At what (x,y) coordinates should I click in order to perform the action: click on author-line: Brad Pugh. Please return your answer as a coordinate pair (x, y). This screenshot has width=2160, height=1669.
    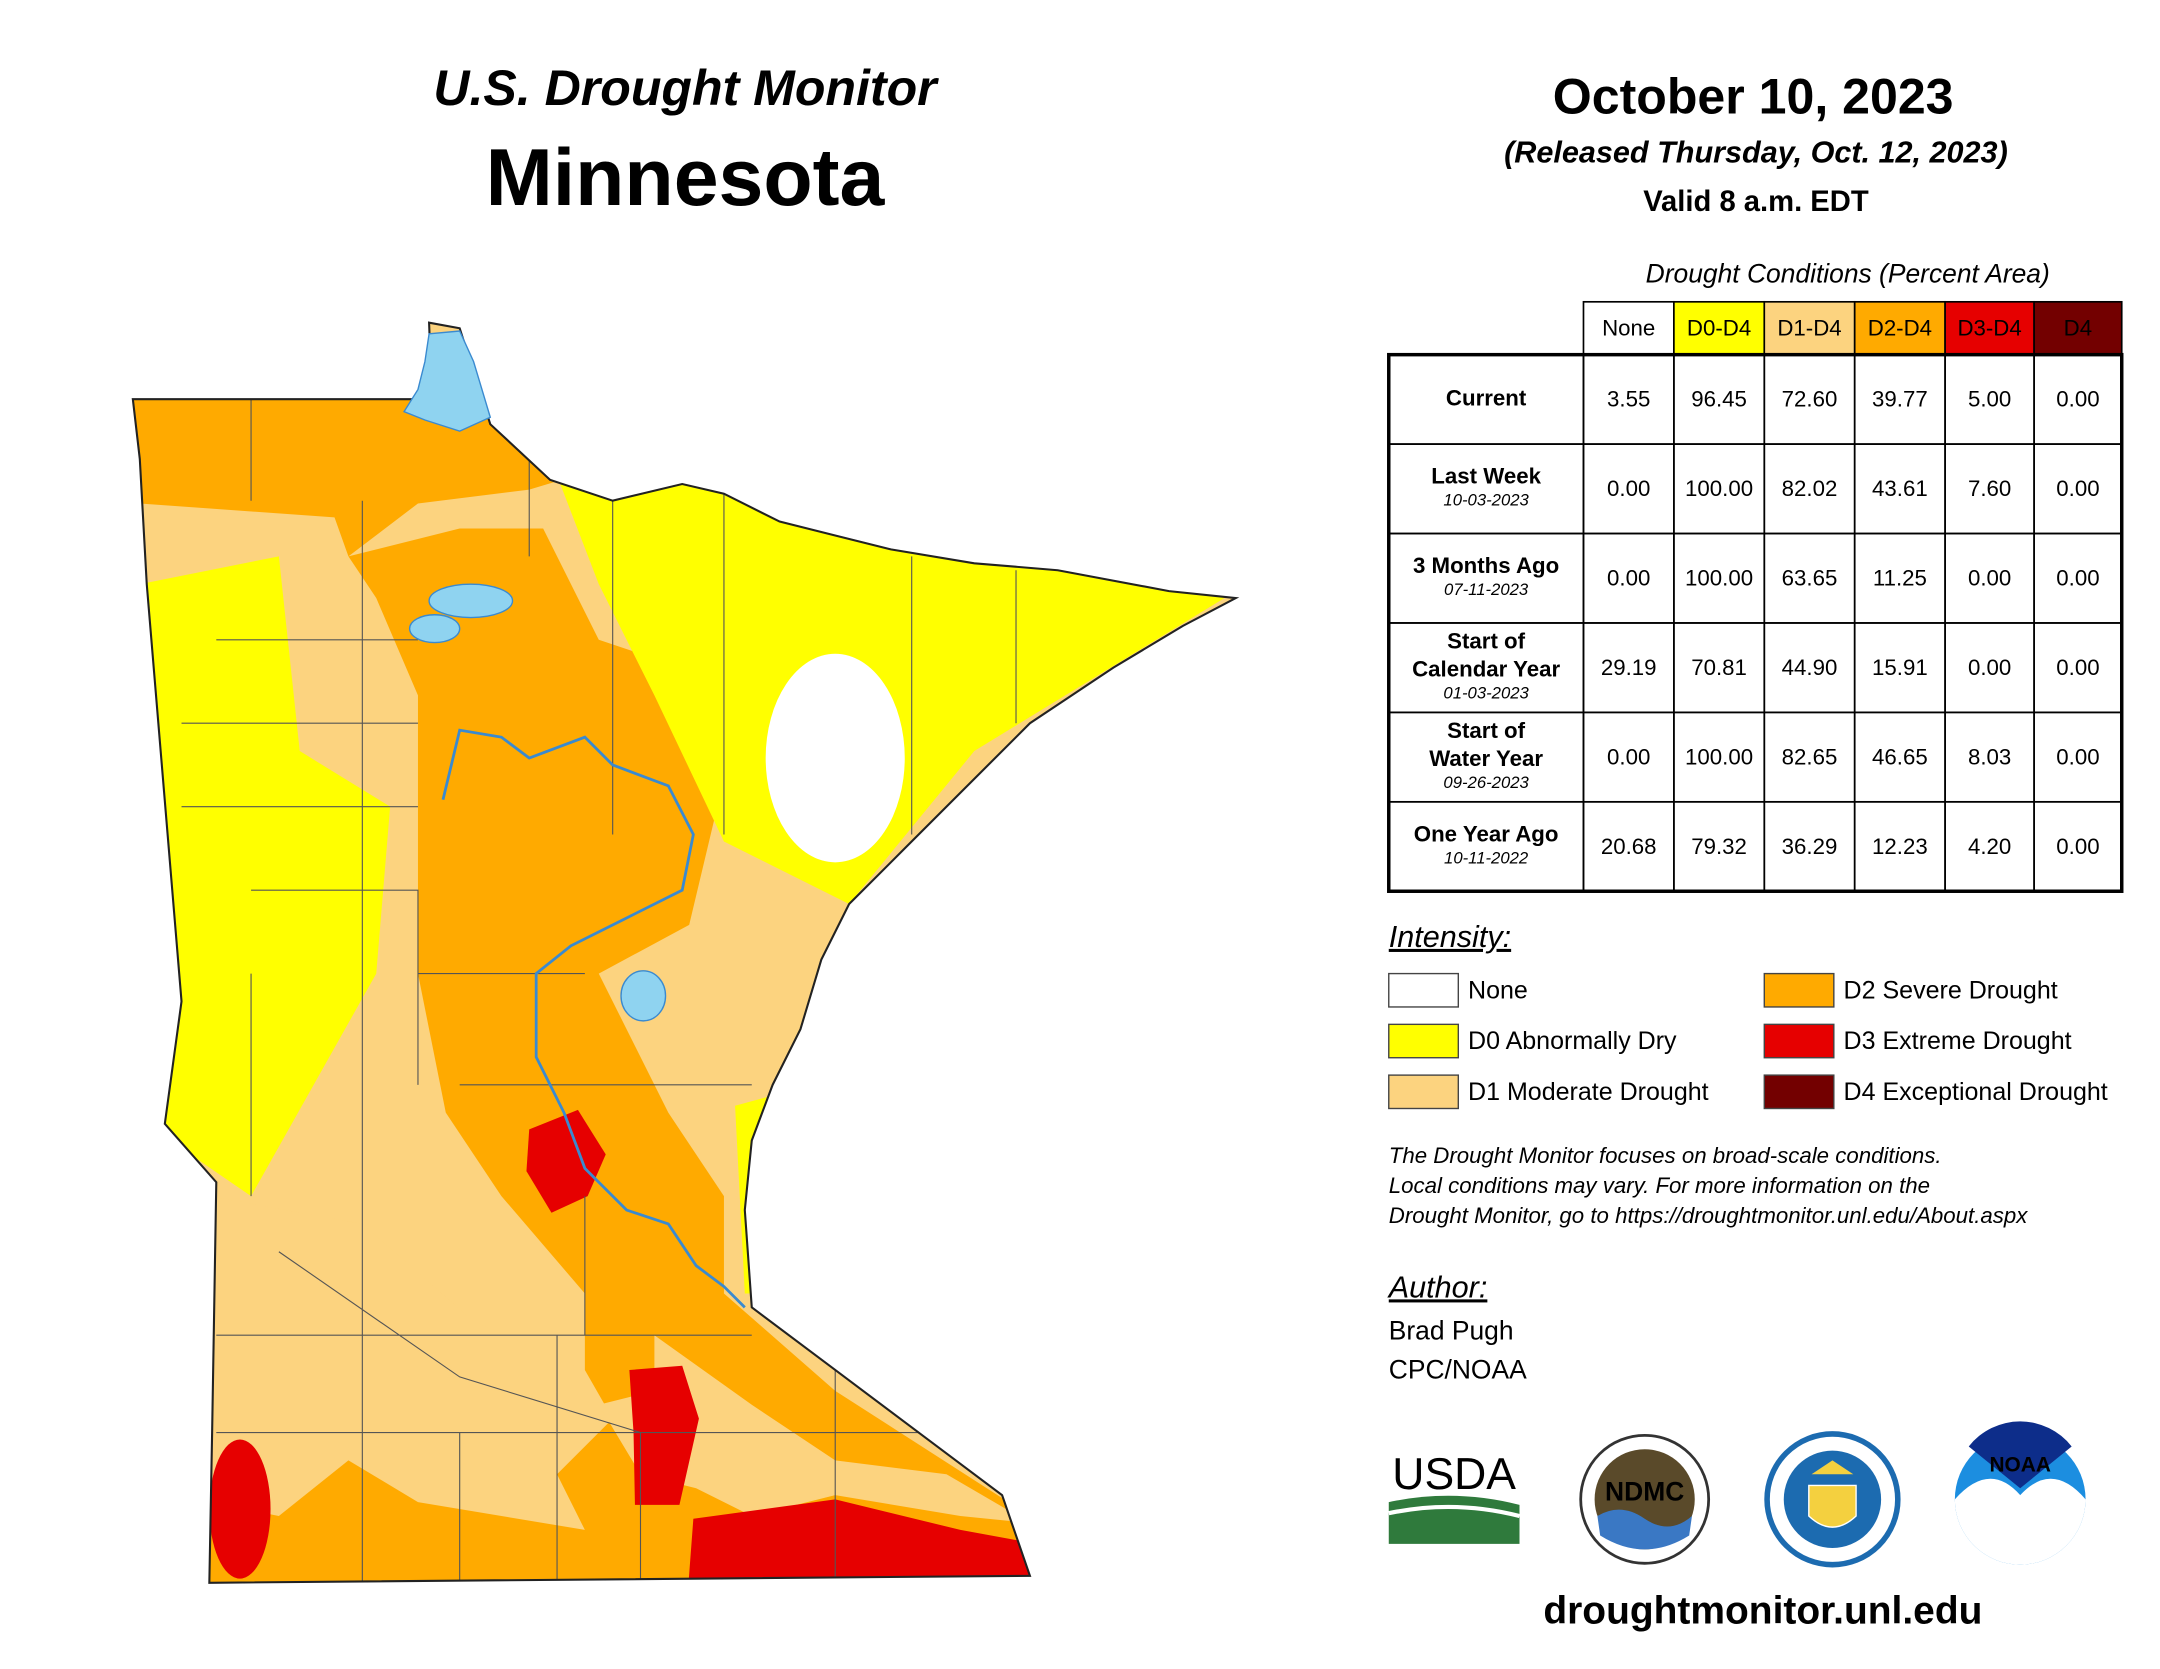
    Looking at the image, I should click on (1451, 1330).